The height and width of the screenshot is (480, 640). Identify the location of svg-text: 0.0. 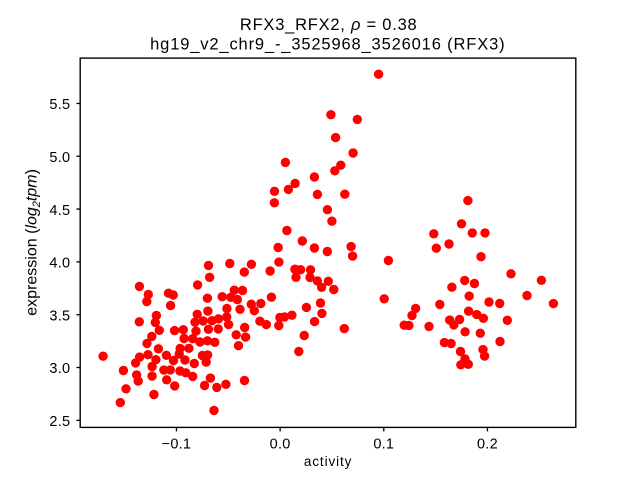
(280, 445).